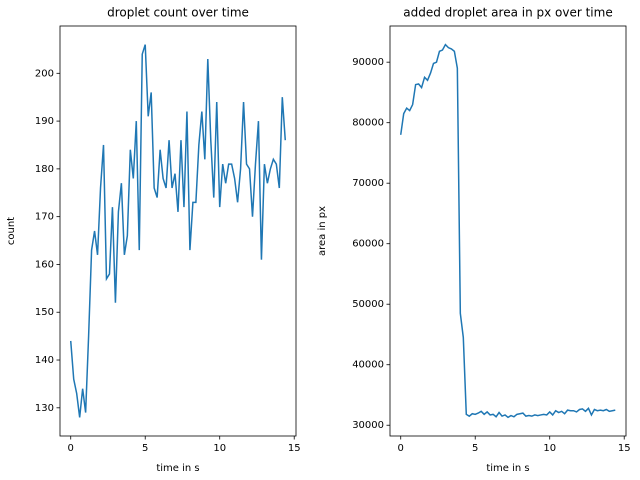  Describe the element at coordinates (368, 183) in the screenshot. I see `y-tick-label: 70000` at that location.